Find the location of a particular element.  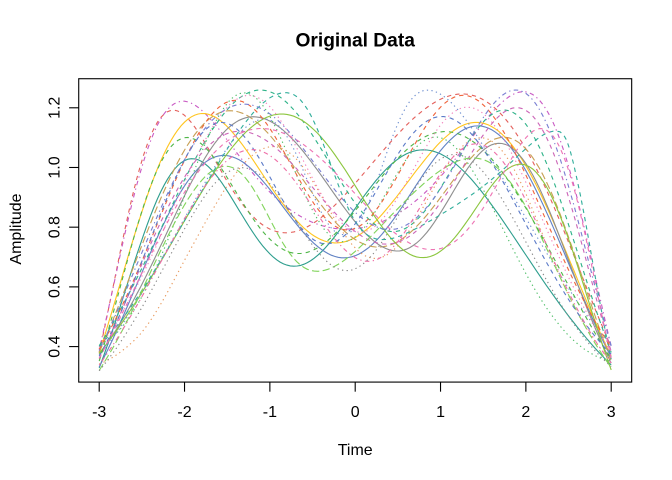

svg-text: 0.6 is located at coordinates (55, 287).